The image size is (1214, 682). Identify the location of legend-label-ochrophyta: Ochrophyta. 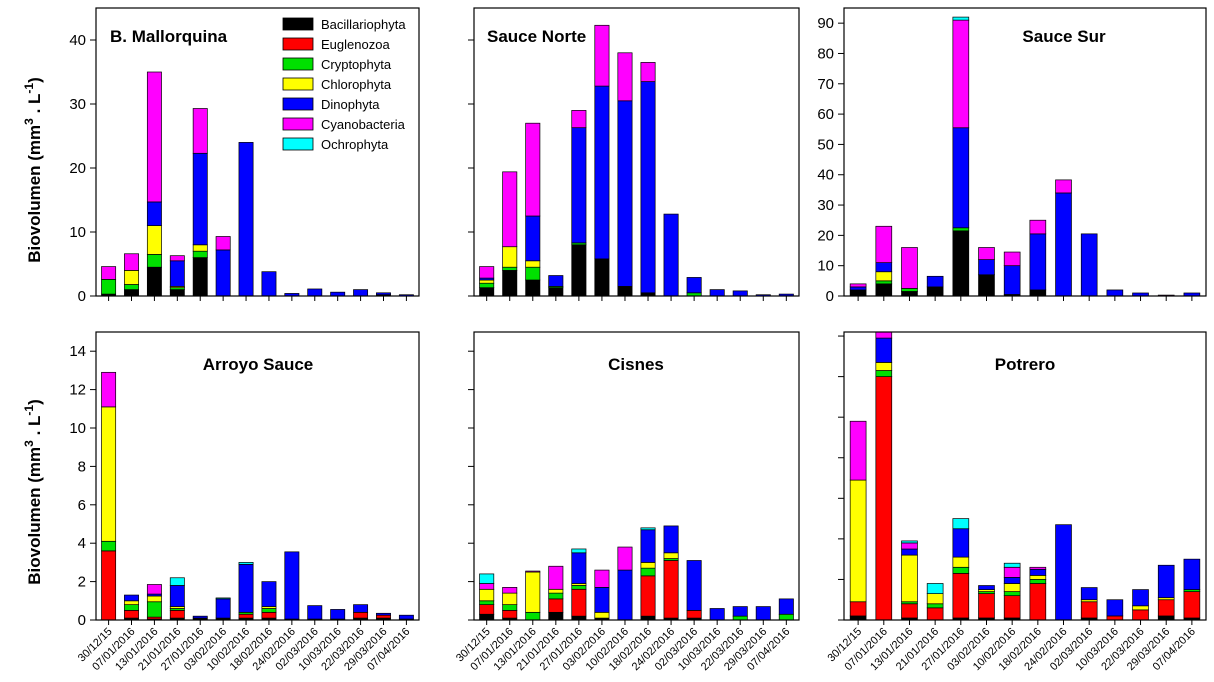
(355, 144).